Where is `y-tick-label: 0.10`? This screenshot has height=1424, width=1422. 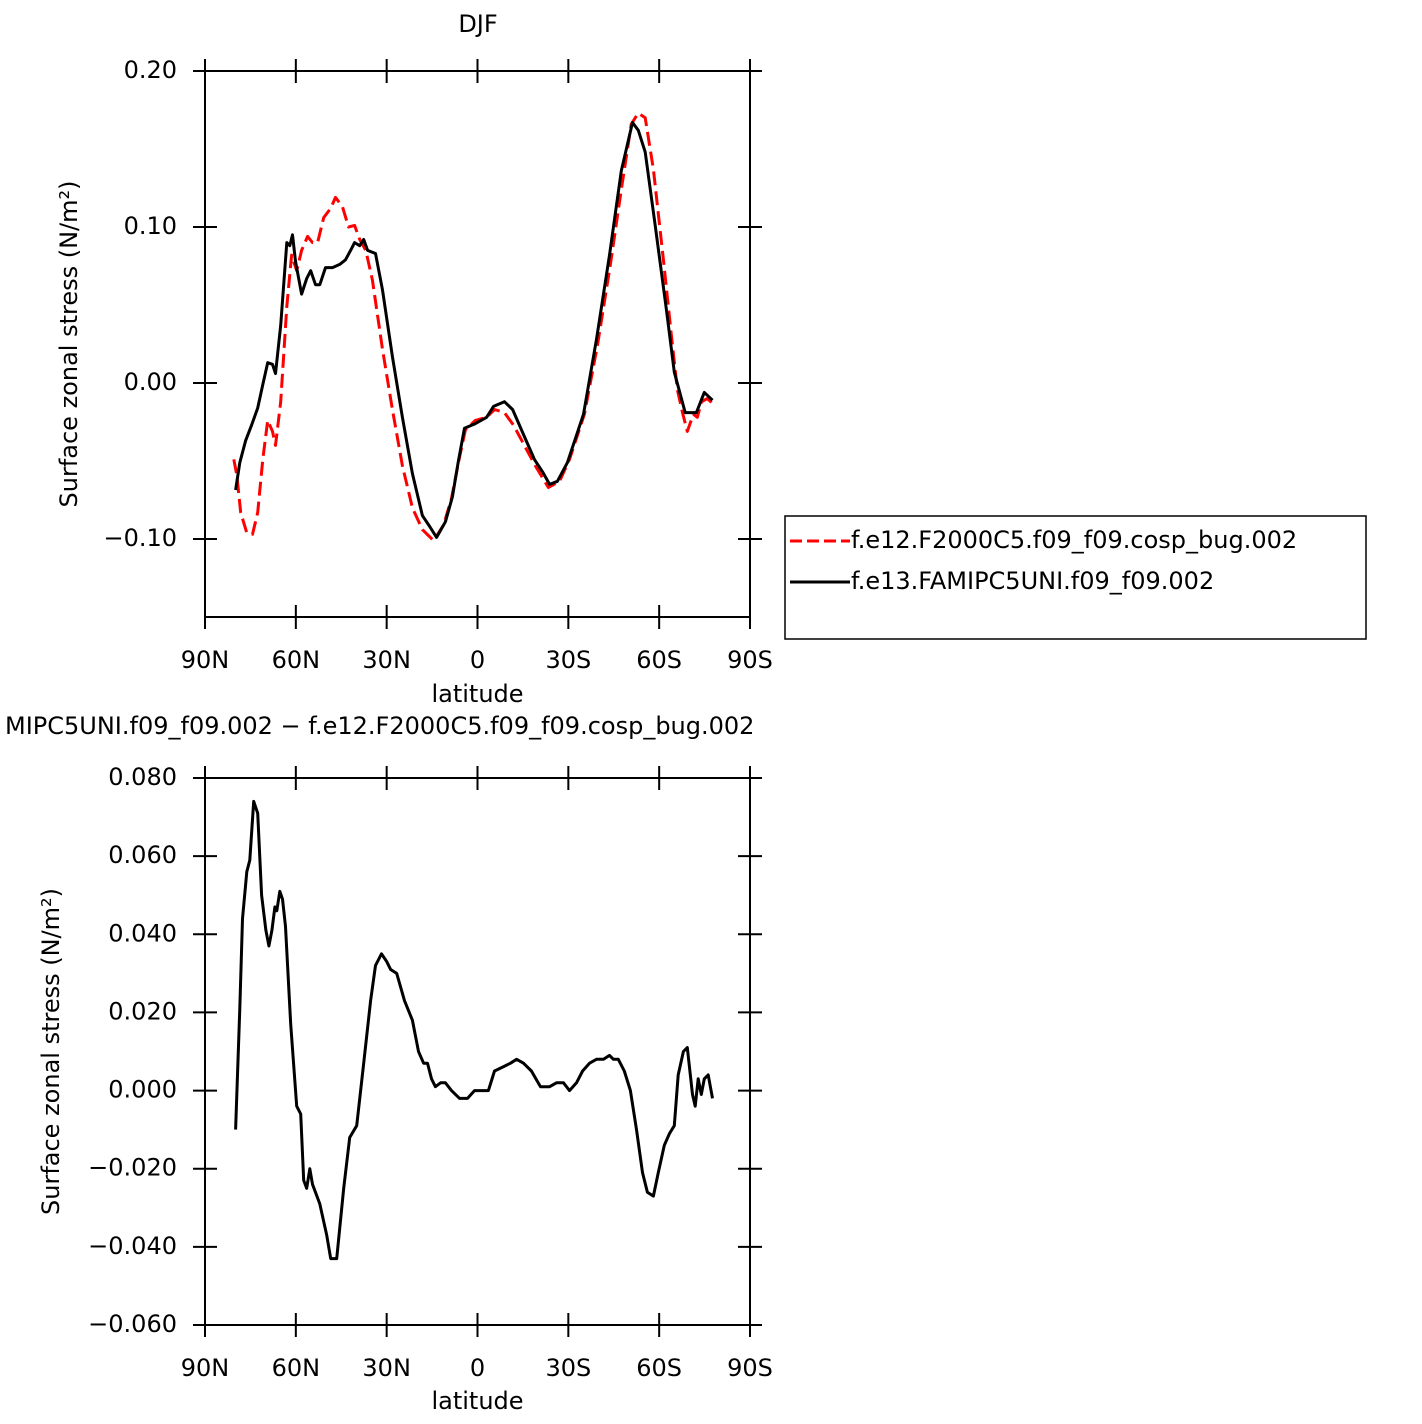 y-tick-label: 0.10 is located at coordinates (150, 226).